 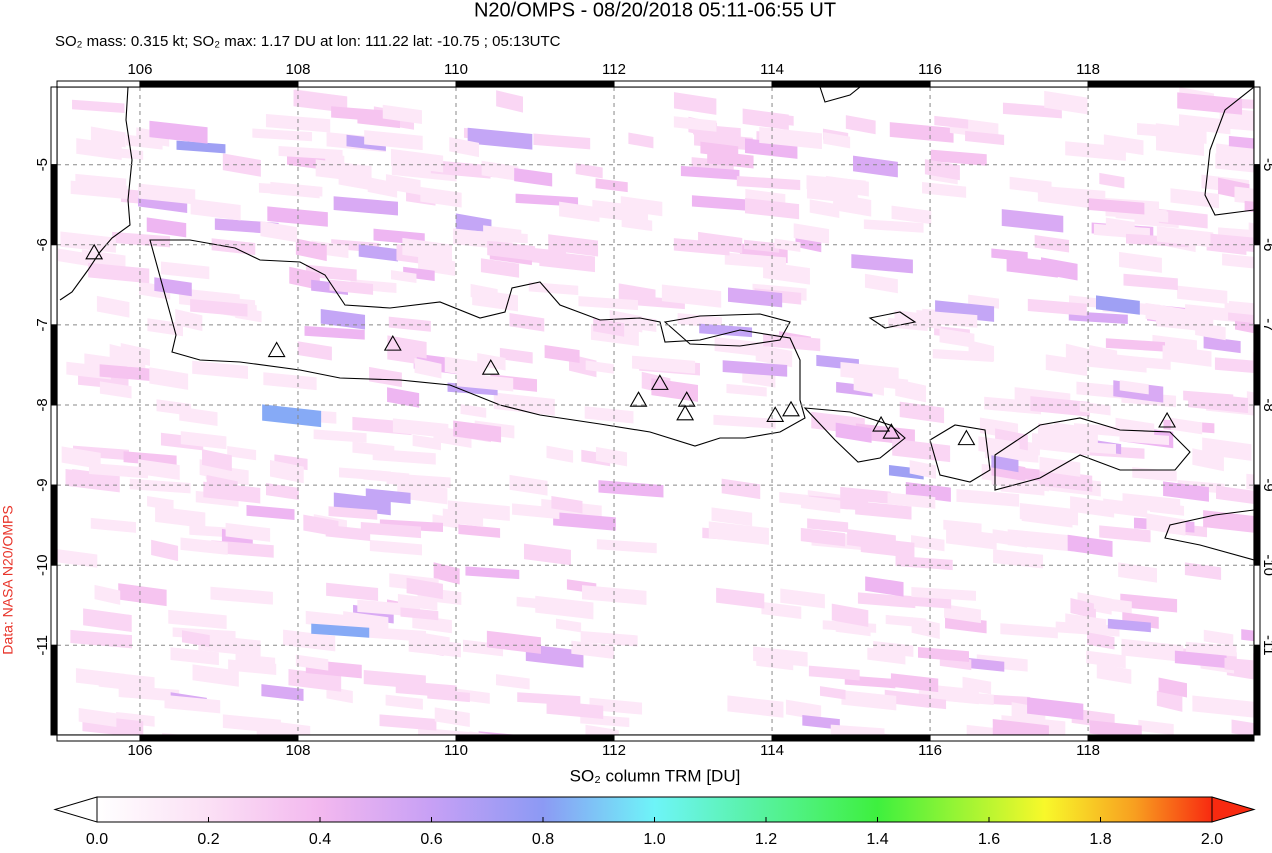 What do you see at coordinates (766, 839) in the screenshot?
I see `colorbar-tick-label: 1.2` at bounding box center [766, 839].